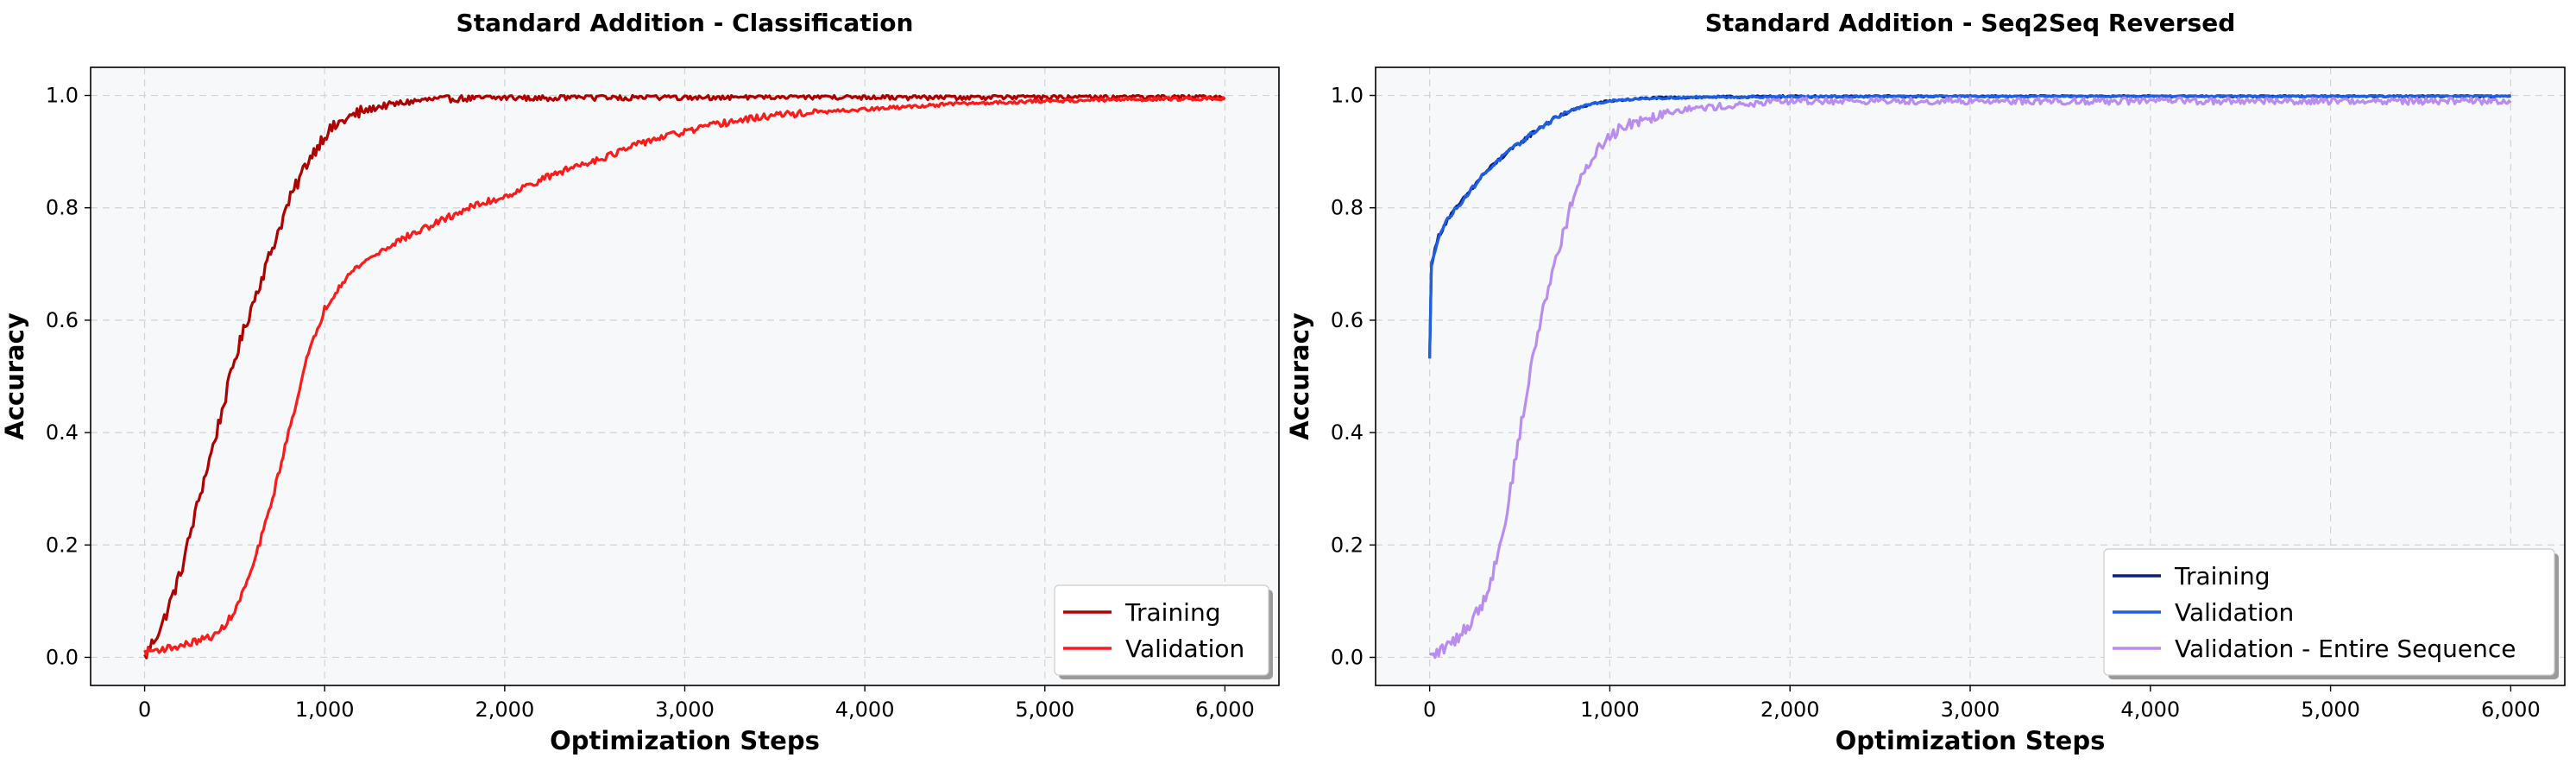 The image size is (2576, 764). Describe the element at coordinates (2345, 649) in the screenshot. I see `legend-label: Validation - Entire Sequence` at that location.